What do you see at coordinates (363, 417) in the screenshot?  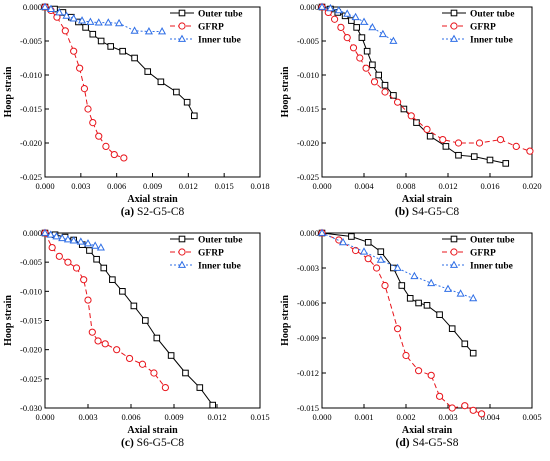 I see `x-tick-label: 0.001` at bounding box center [363, 417].